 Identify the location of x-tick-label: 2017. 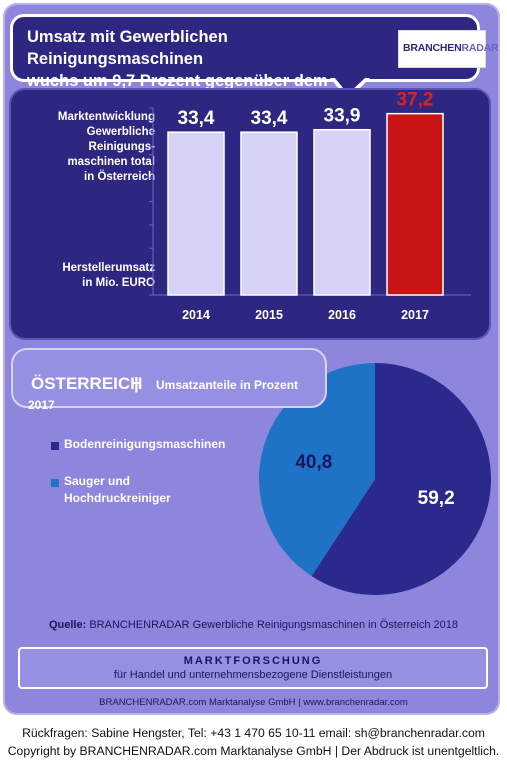
(415, 315).